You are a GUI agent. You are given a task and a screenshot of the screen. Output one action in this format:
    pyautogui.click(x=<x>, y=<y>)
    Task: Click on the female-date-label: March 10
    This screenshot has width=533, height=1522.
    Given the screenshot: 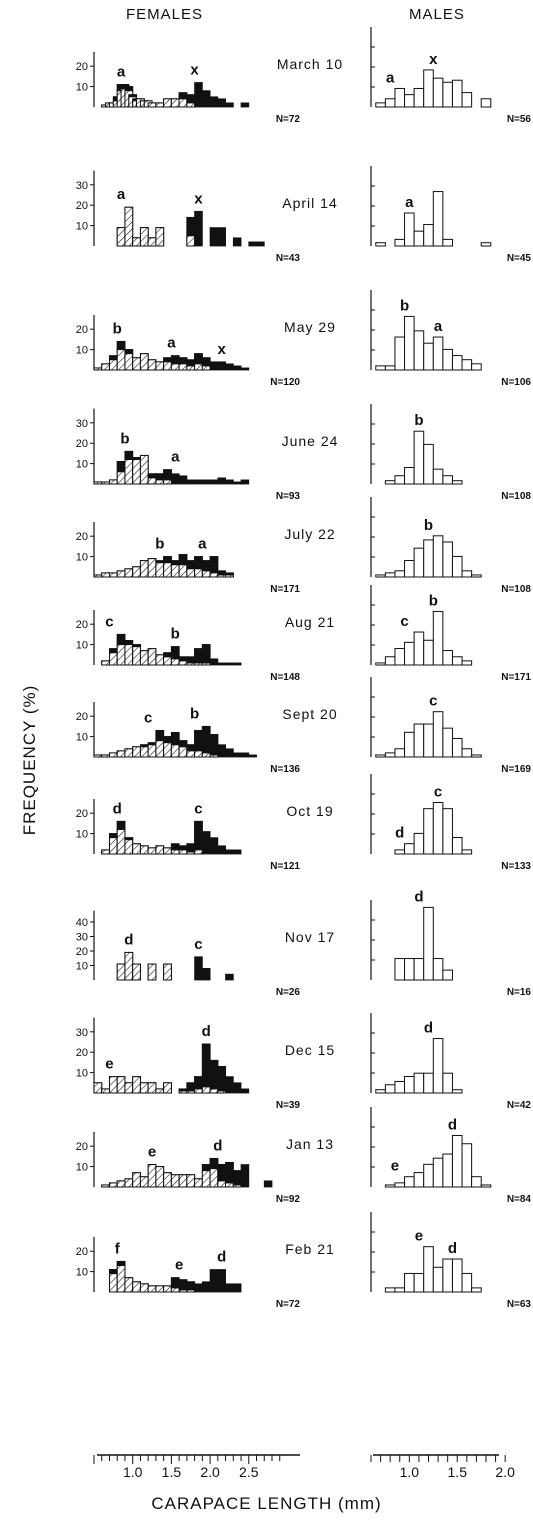 What is the action you would take?
    pyautogui.click(x=310, y=64)
    